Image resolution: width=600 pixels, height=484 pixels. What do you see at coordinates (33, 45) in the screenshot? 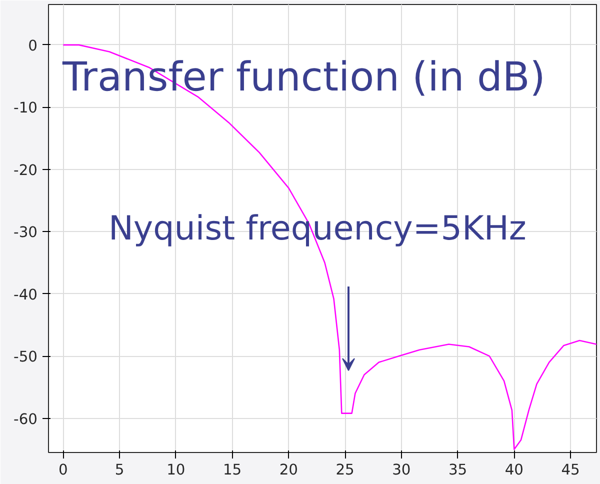
I see `y-tick-label: 0` at bounding box center [33, 45].